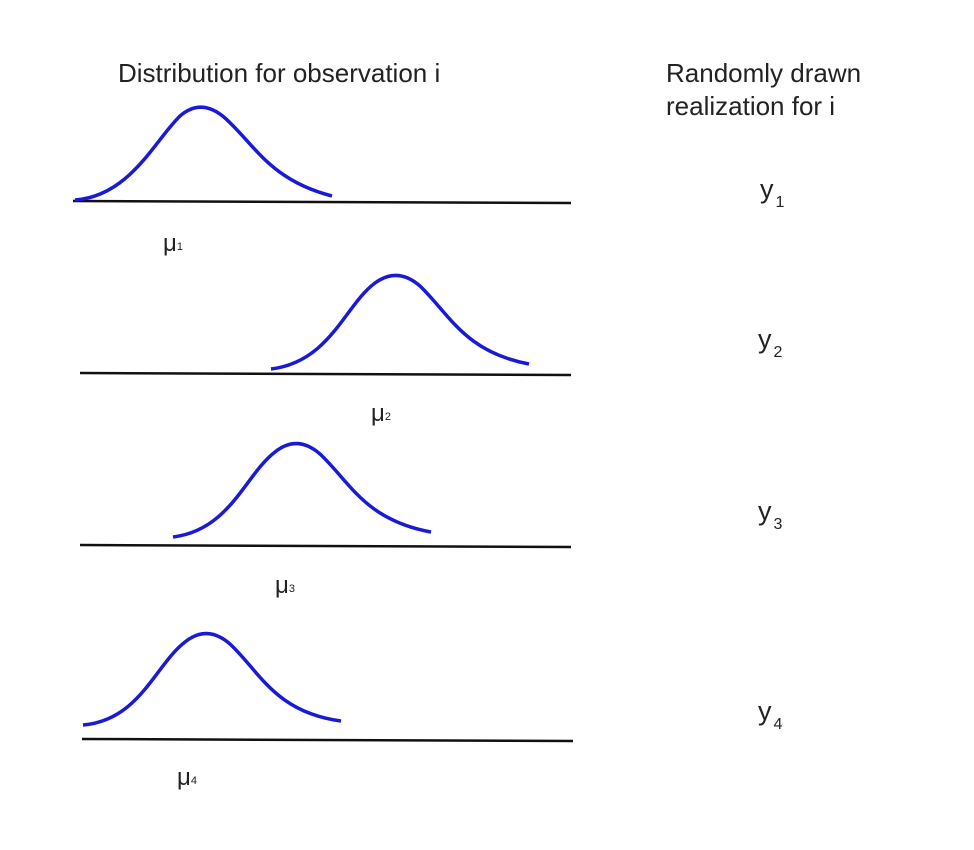  I want to click on realization-heading-line-2: realization for i, so click(751, 106).